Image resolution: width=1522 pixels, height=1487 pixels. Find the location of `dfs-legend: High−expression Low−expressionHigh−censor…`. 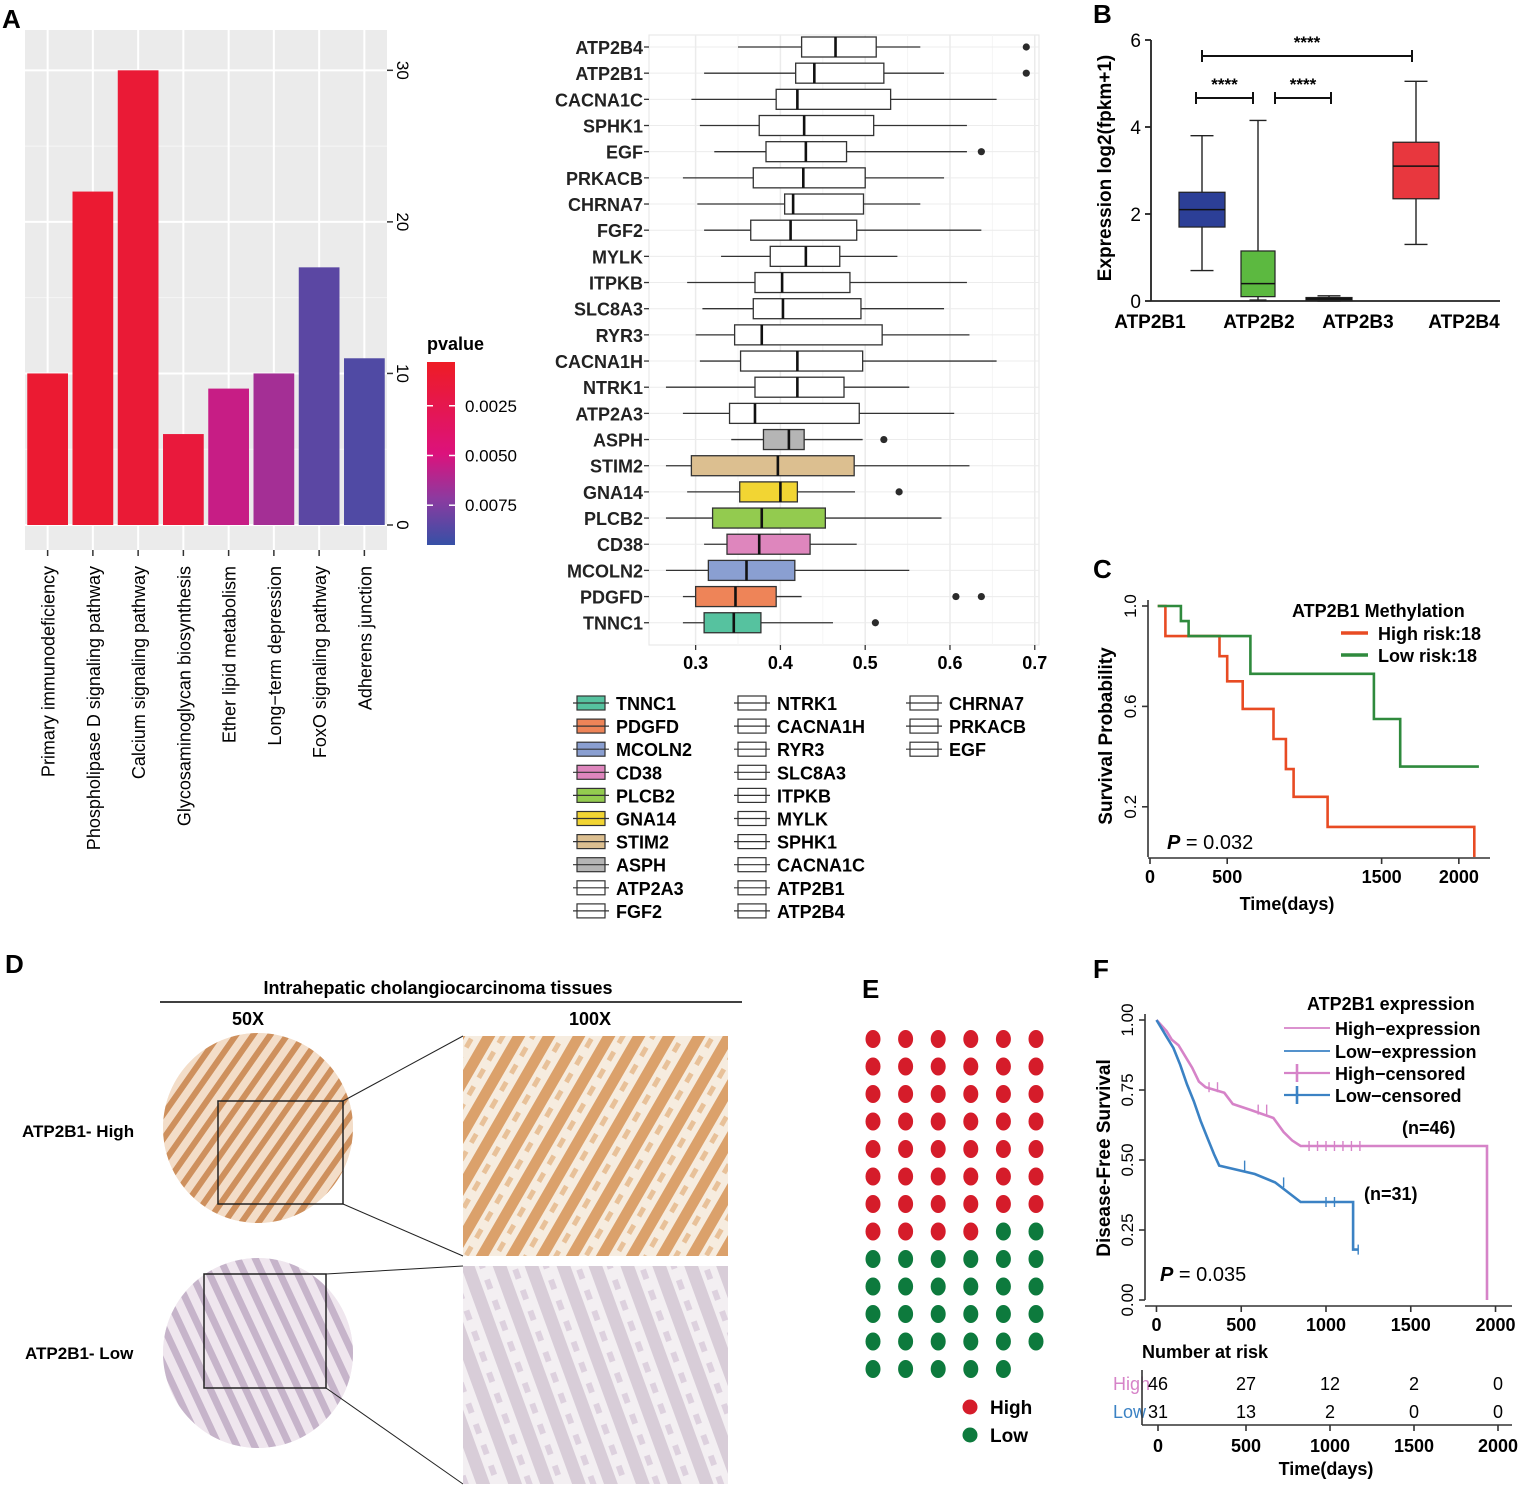

dfs-legend: High−expression Low−expressionHigh−censor… is located at coordinates (1382, 1062).